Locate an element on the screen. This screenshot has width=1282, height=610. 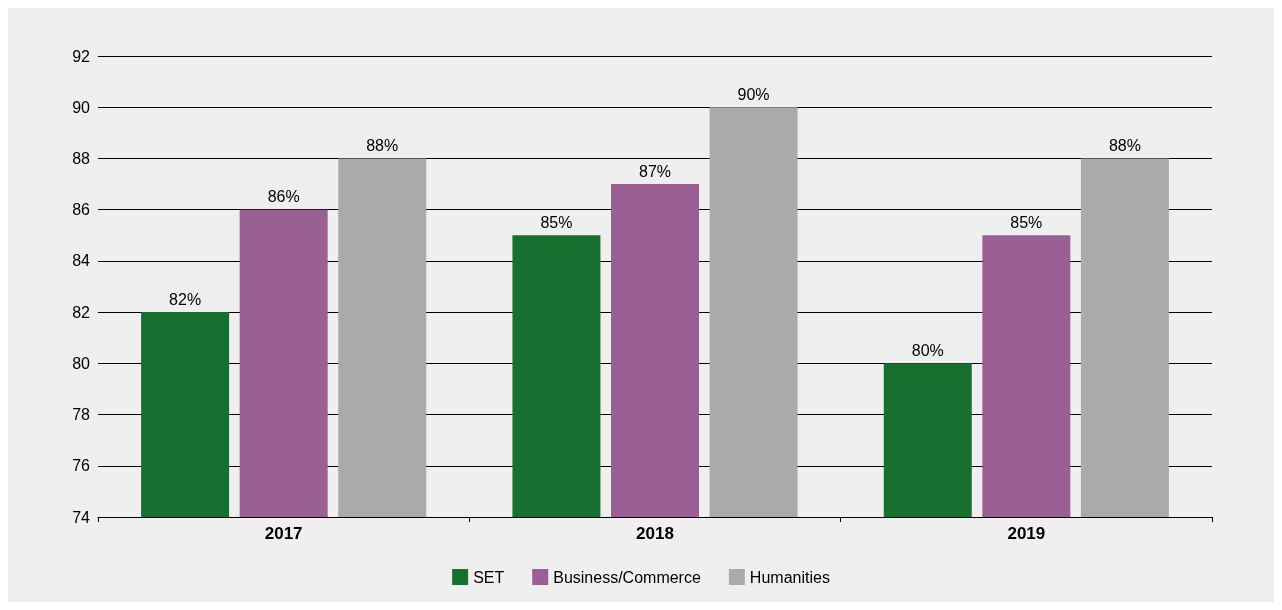
y-tick-label: 74 is located at coordinates (81, 517).